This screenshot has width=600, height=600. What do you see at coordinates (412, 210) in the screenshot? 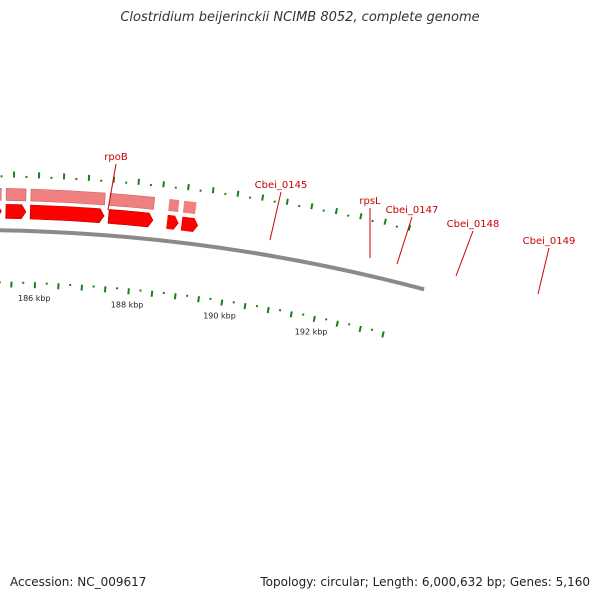
I see `gene-label: Cbei_0147` at bounding box center [412, 210].